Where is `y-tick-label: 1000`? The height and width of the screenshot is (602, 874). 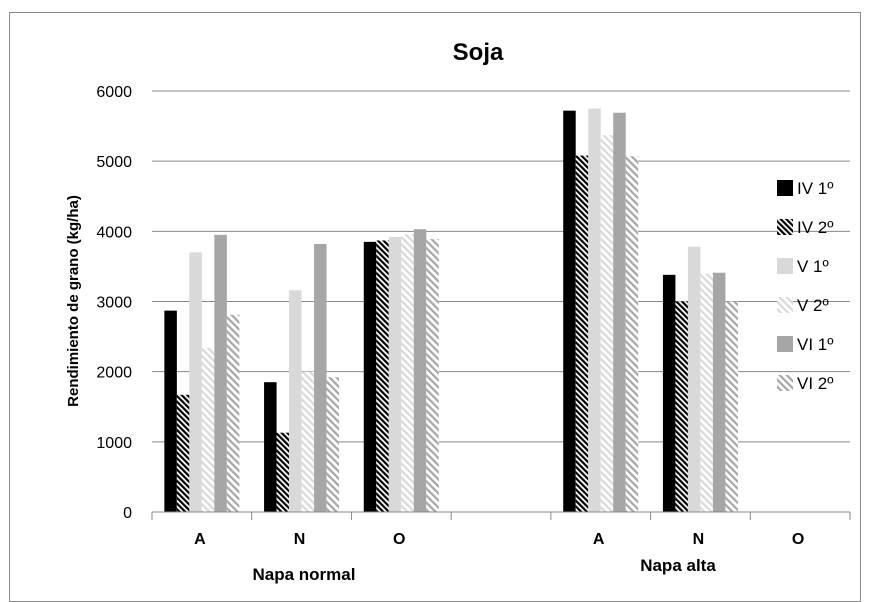
y-tick-label: 1000 is located at coordinates (114, 443).